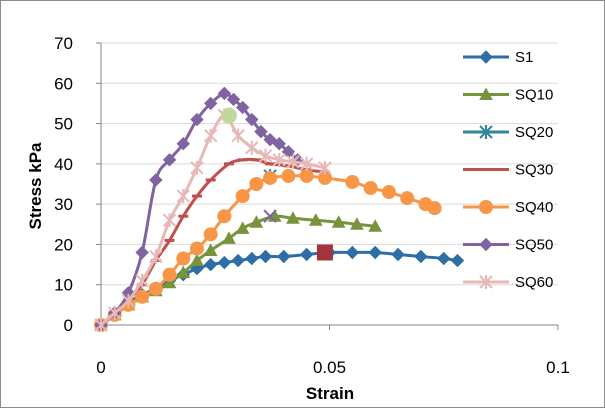  I want to click on y-tick-label: 0, so click(68, 325).